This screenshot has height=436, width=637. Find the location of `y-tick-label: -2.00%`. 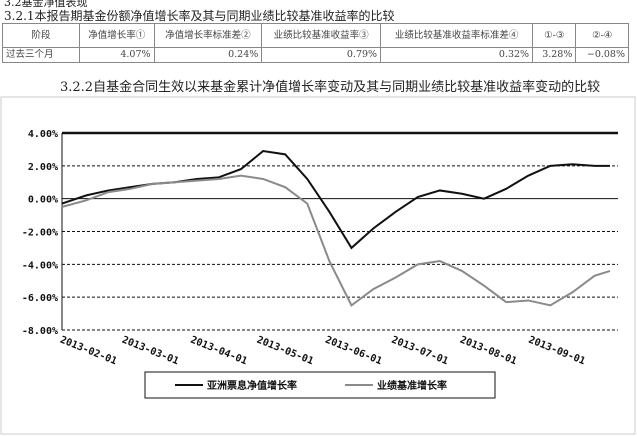

y-tick-label: -2.00% is located at coordinates (40, 233).